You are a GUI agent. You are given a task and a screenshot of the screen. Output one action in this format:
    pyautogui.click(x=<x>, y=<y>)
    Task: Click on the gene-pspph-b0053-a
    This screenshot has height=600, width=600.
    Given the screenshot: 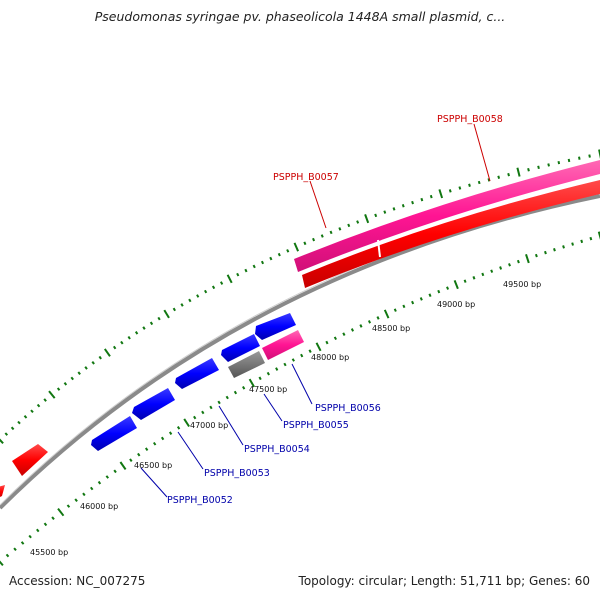 What is the action you would take?
    pyautogui.click(x=153, y=404)
    